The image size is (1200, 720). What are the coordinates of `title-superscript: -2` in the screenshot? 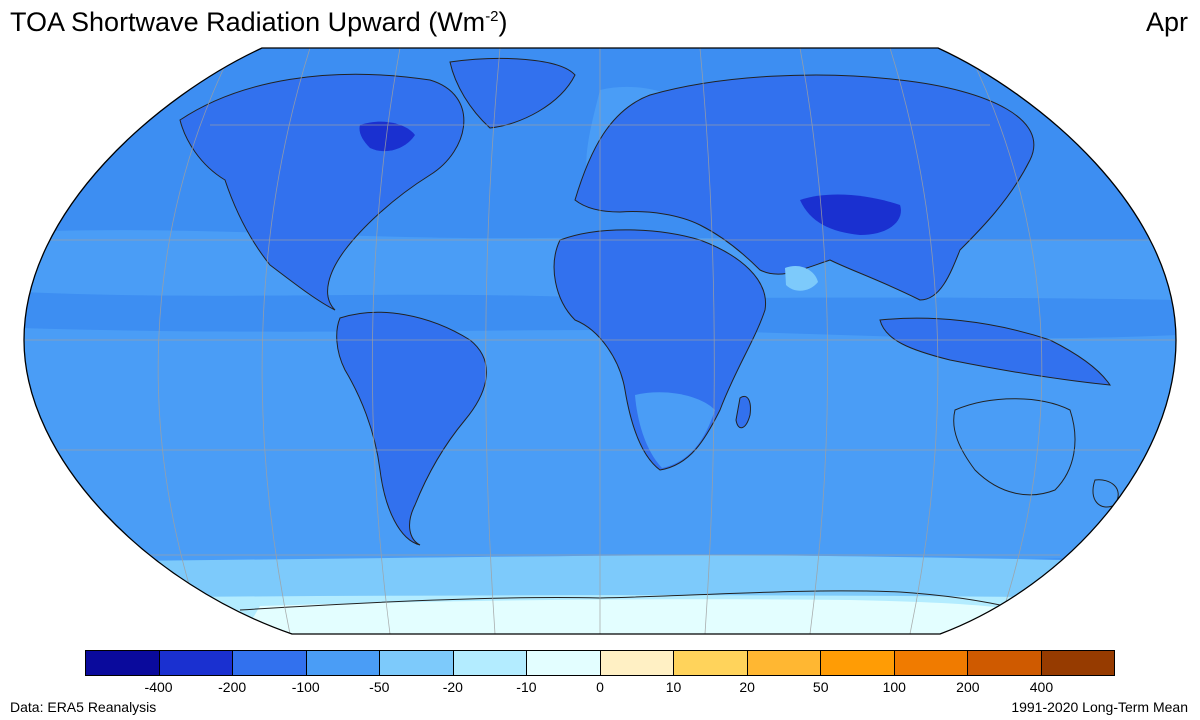 It's located at (492, 16).